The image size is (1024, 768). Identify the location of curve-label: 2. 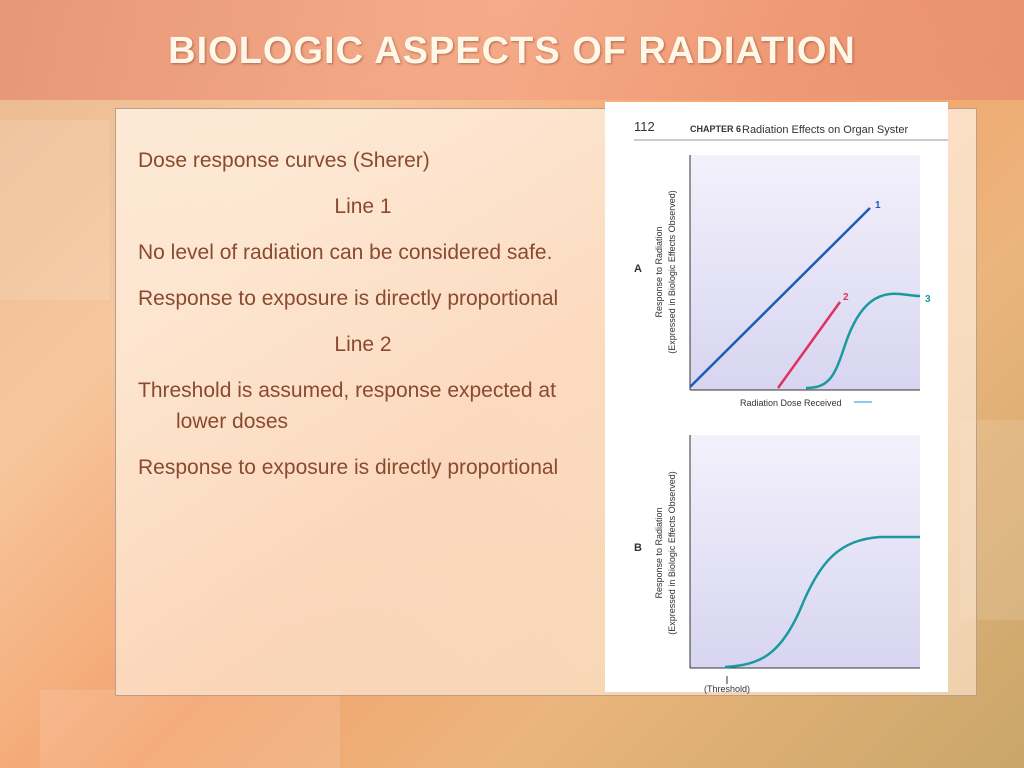
(846, 297).